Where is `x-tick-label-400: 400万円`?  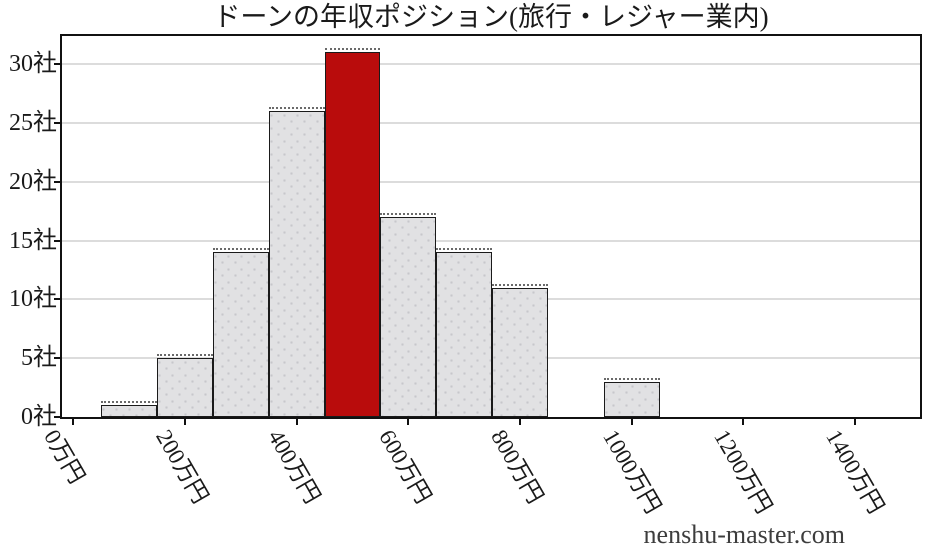
x-tick-label-400: 400万円 is located at coordinates (293, 466).